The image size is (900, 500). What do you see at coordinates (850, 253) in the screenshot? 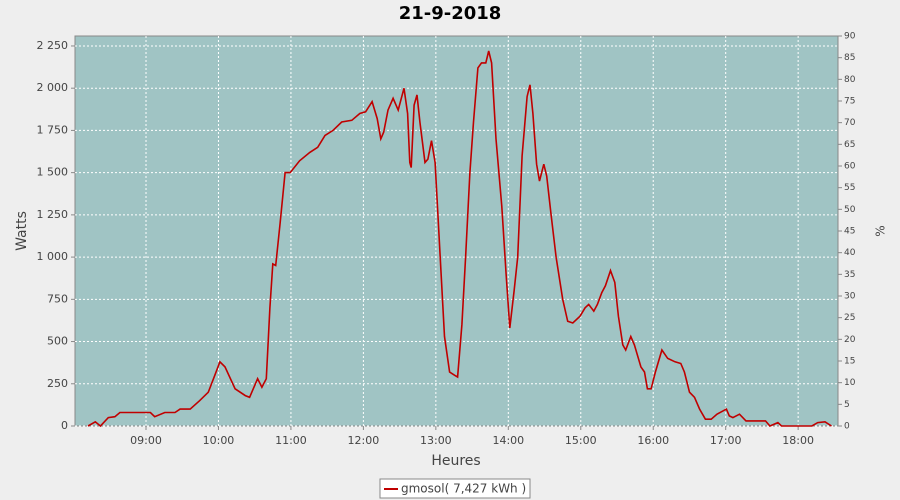
I see `y2-tick-label: 40` at bounding box center [850, 253].